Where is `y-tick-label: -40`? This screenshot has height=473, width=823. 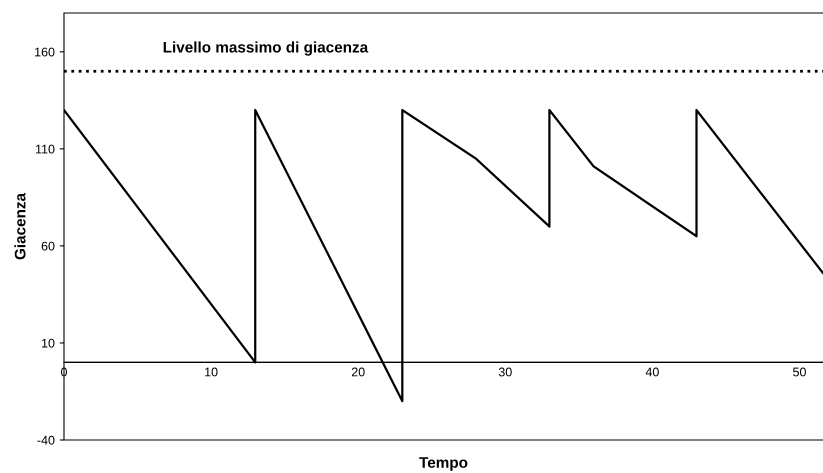
y-tick-label: -40 is located at coordinates (45, 440).